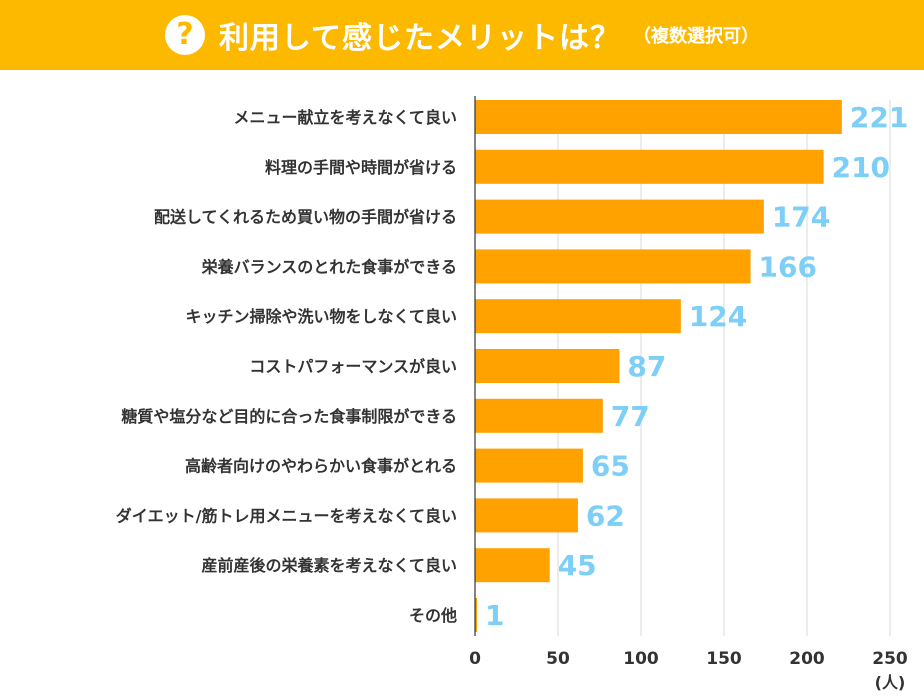  I want to click on category-label: その他, so click(433, 615).